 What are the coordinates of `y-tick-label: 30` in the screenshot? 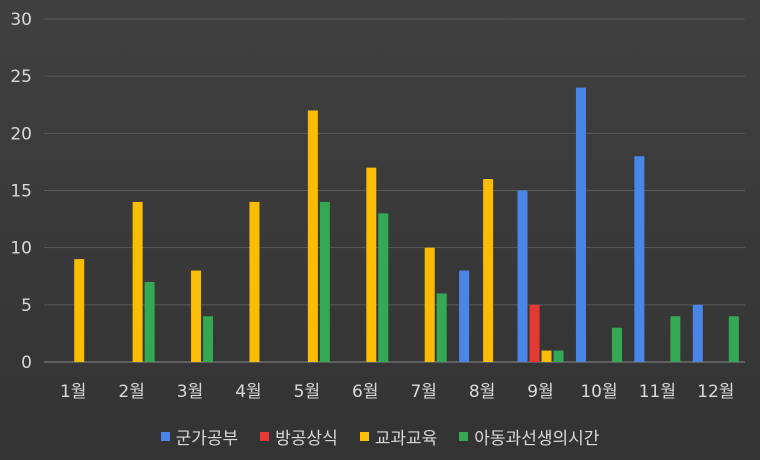 It's located at (21, 20).